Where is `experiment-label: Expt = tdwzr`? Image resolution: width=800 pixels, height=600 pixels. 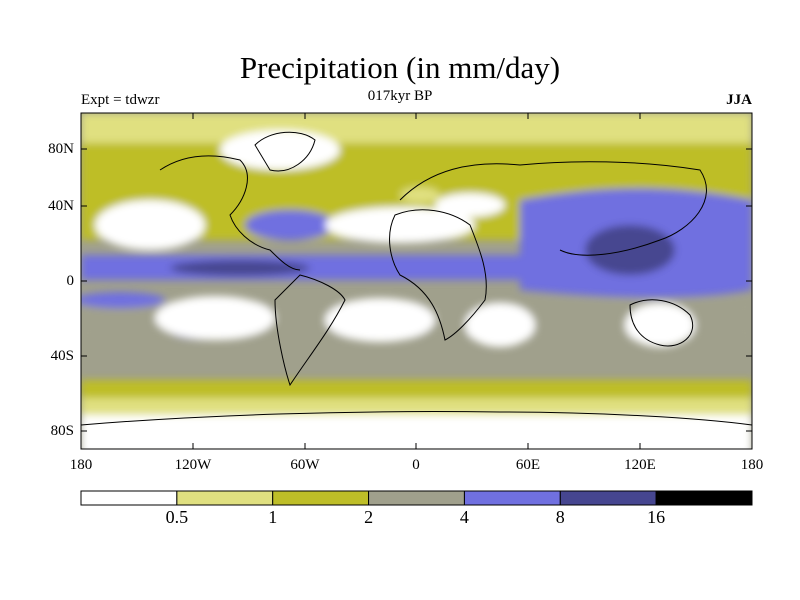
experiment-label: Expt = tdwzr is located at coordinates (120, 100).